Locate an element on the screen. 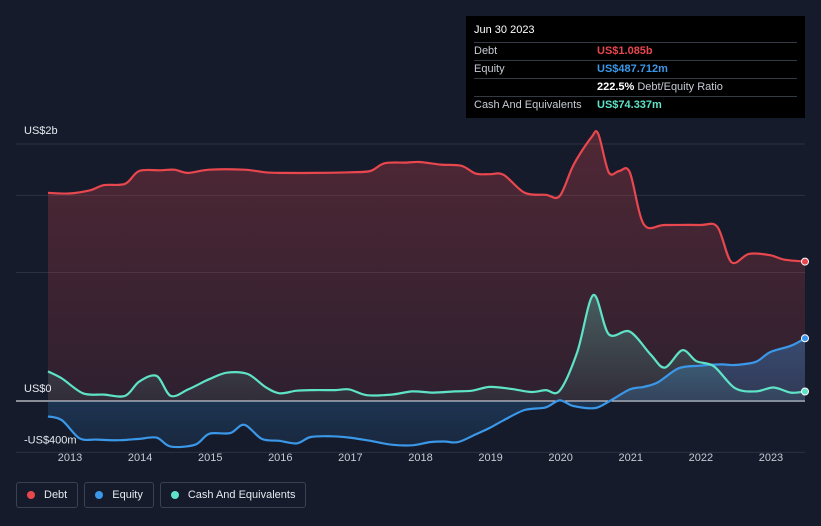 This screenshot has width=821, height=526. y-tick-label: US$2b is located at coordinates (41, 131).